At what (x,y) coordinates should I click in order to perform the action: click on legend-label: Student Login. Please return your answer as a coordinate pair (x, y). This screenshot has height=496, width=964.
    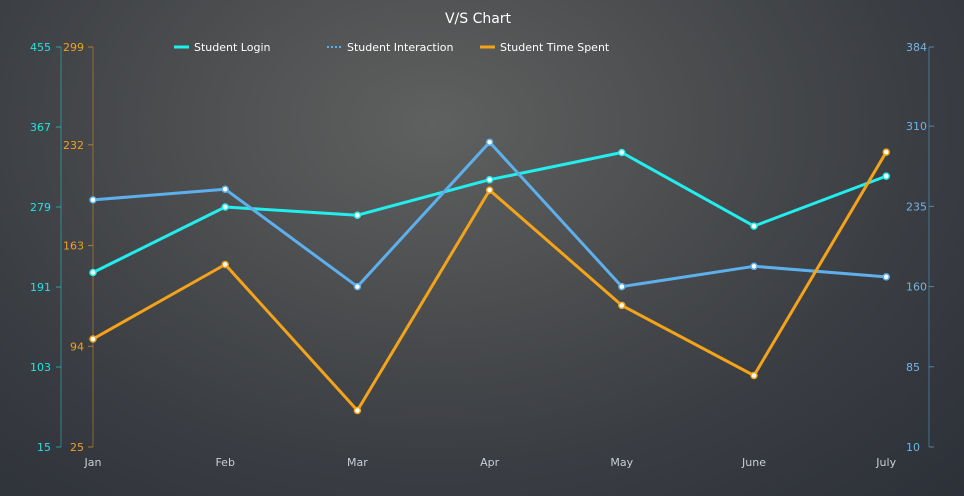
    Looking at the image, I should click on (232, 47).